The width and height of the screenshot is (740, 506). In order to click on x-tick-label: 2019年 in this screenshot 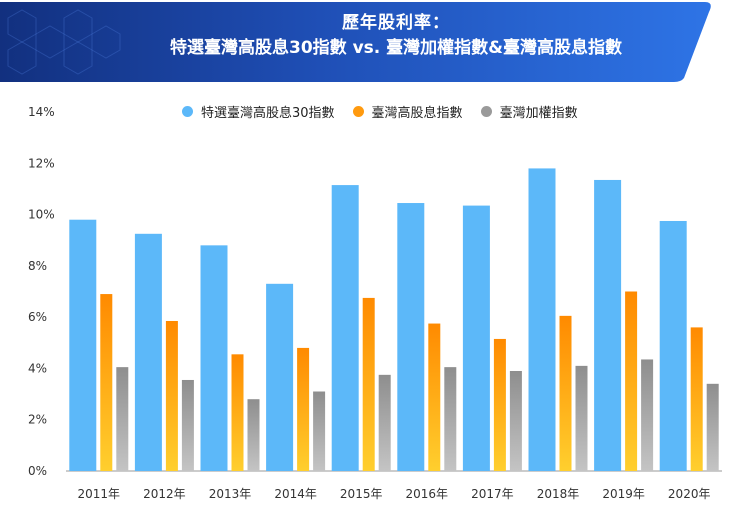, I will do `click(623, 494)`.